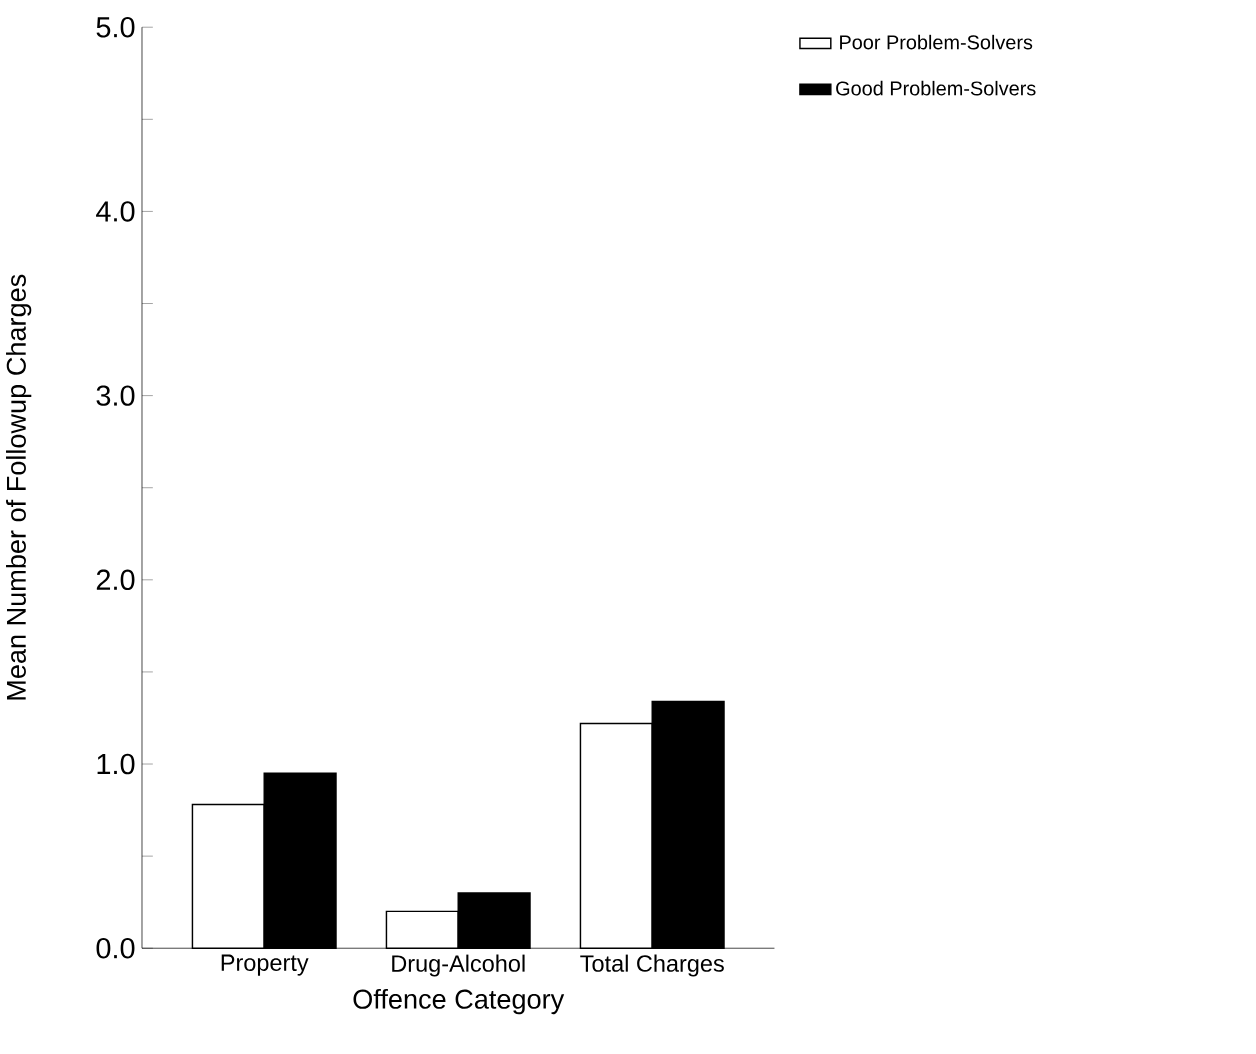 This screenshot has height=1054, width=1256. I want to click on legend-label: Good Problem-Solvers, so click(936, 88).